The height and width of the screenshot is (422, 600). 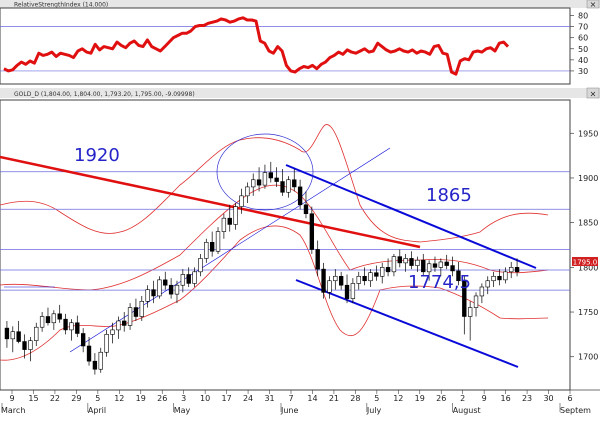 I want to click on x-tick-label-8: 3, so click(x=183, y=398).